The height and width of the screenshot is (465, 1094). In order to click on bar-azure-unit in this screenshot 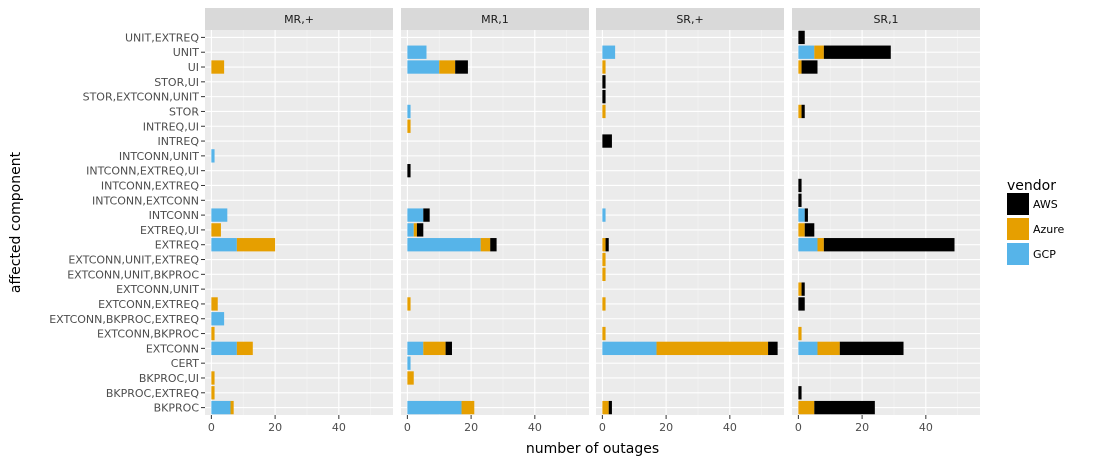, I will do `click(819, 52)`.